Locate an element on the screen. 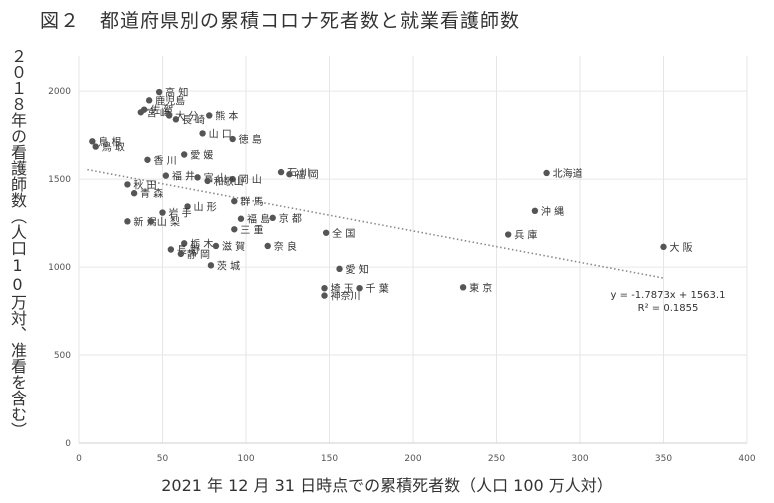  data-point: 福 岡 is located at coordinates (302, 174).